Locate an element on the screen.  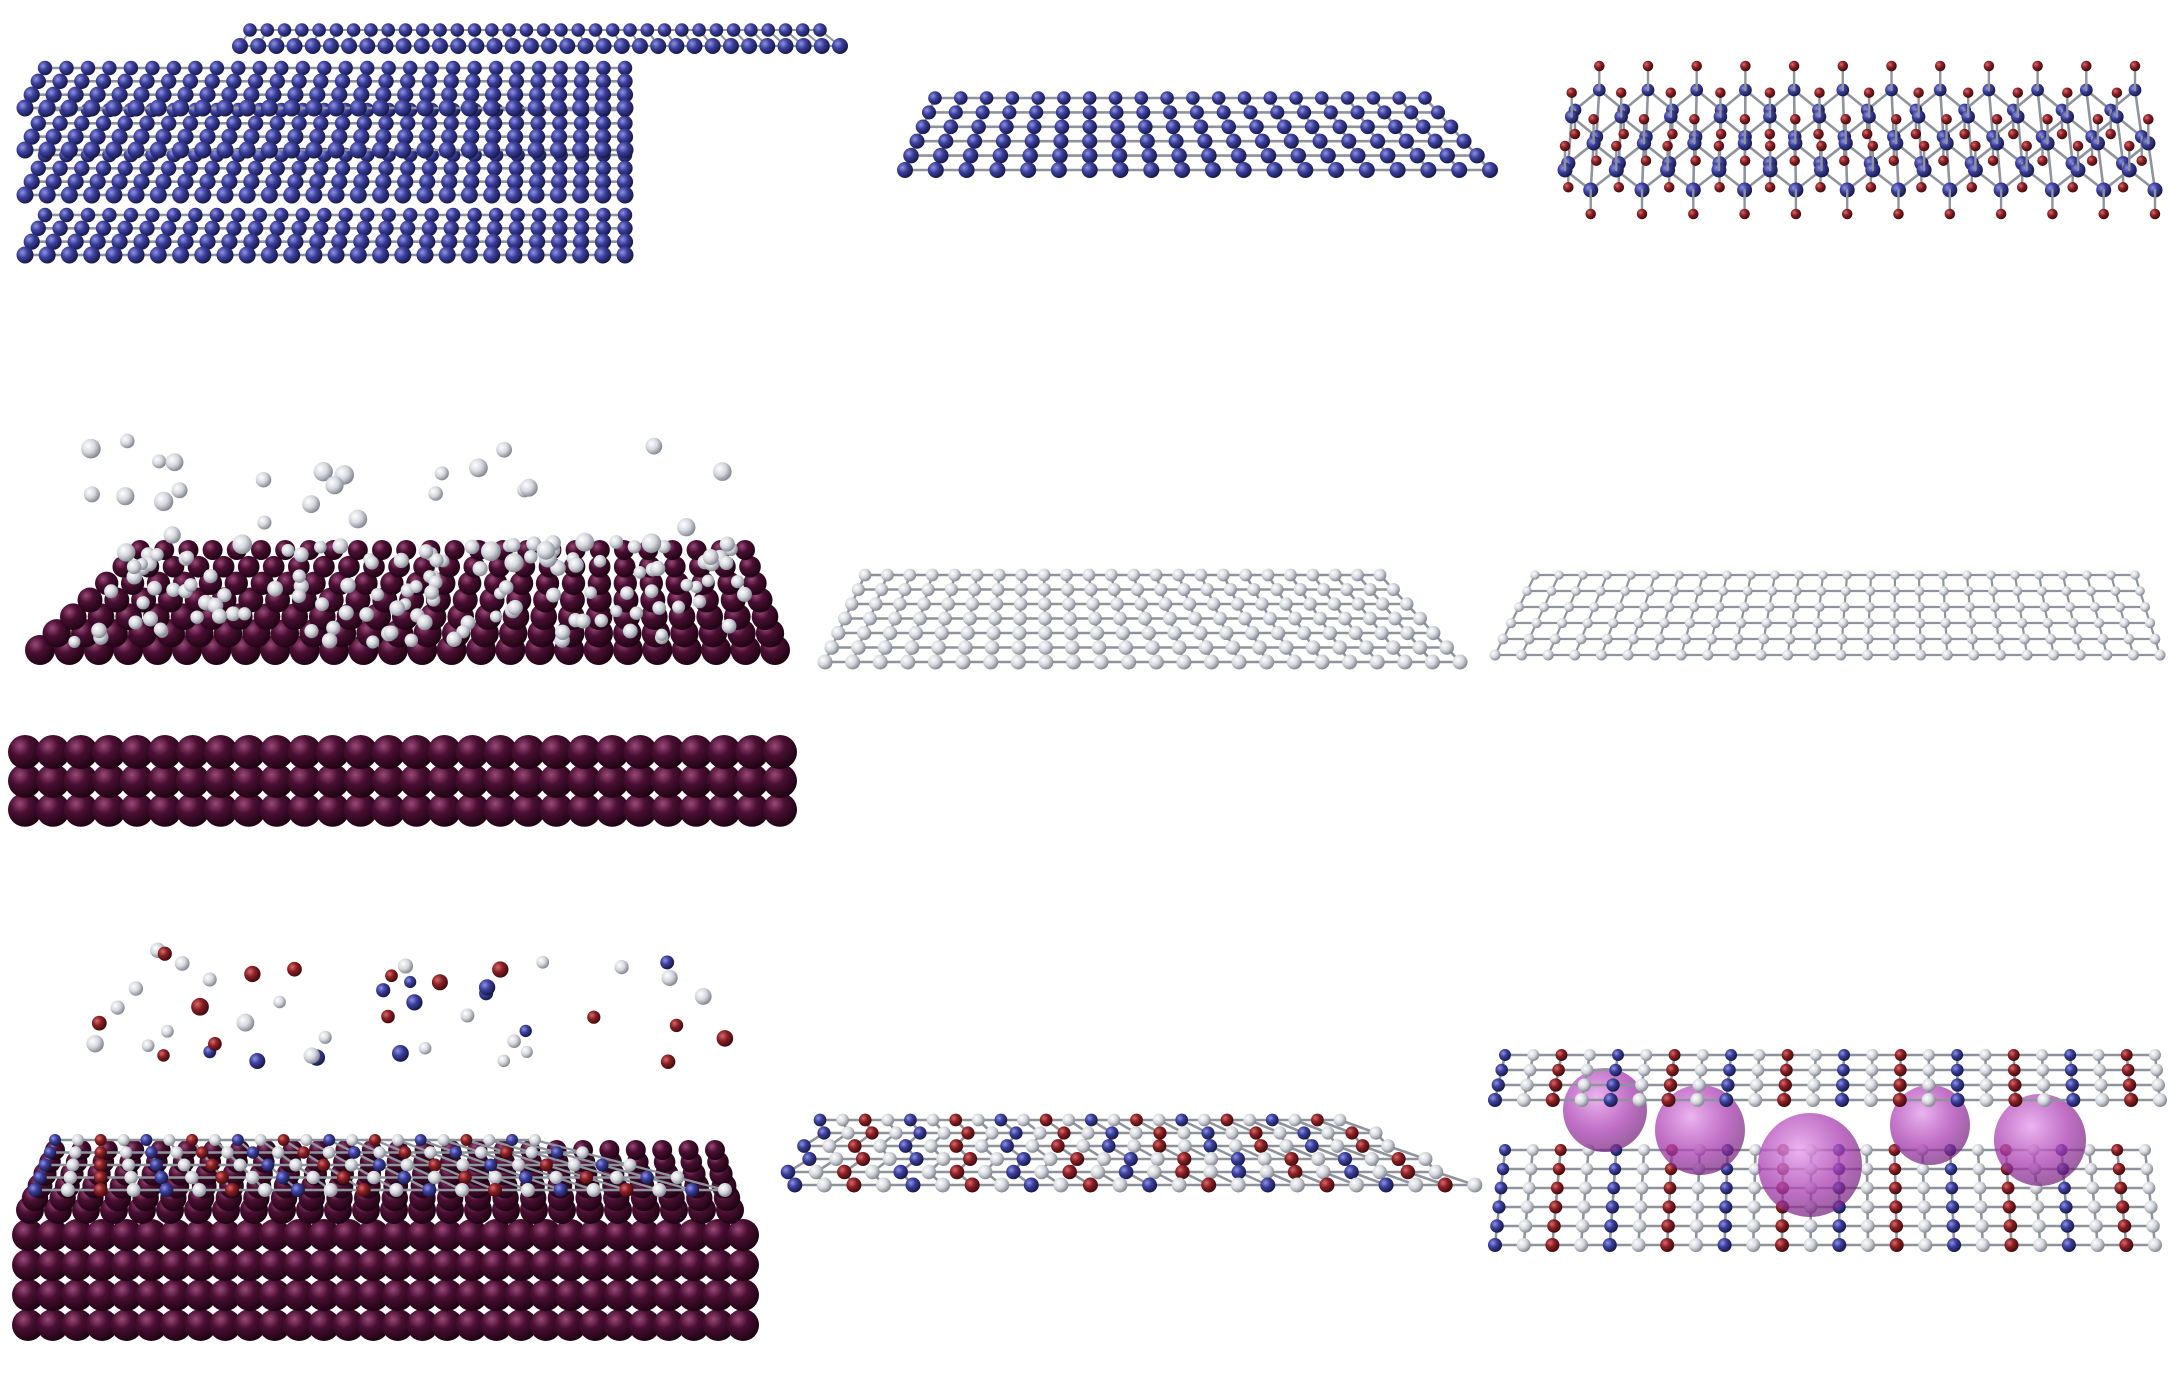
bond is located at coordinates (1670, 140).